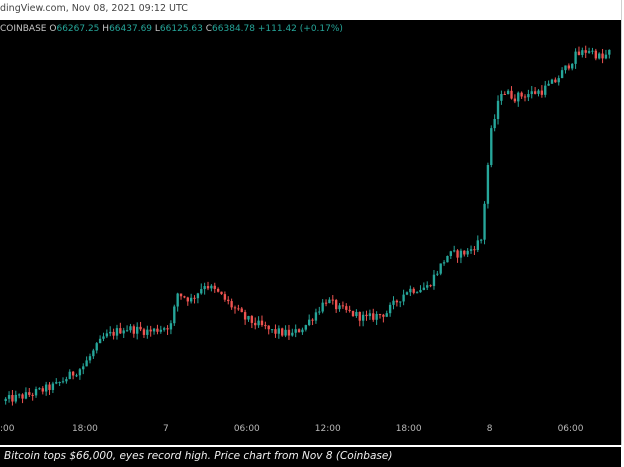 The width and height of the screenshot is (624, 467). I want to click on x-axis: :00 18:00 7 06:00 12:00 18:00 8 06:00, so click(310, 434).